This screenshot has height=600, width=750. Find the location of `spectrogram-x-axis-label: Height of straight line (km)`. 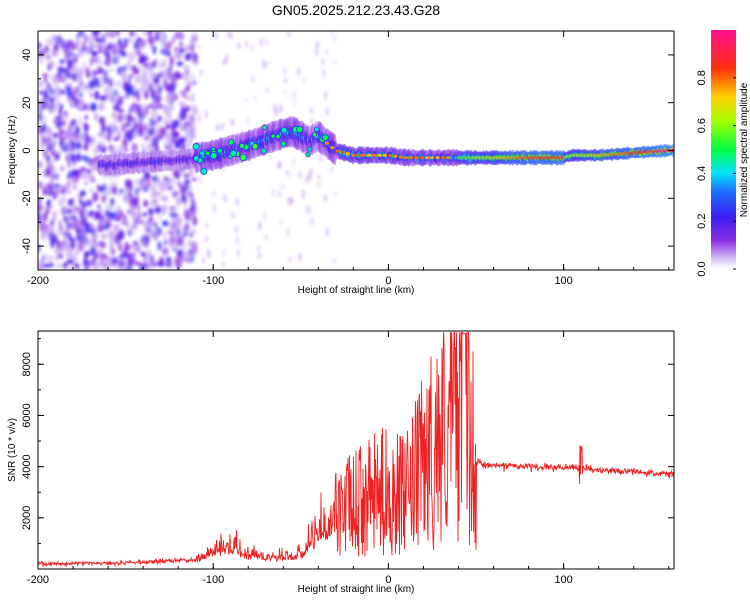

spectrogram-x-axis-label: Height of straight line (km) is located at coordinates (356, 290).